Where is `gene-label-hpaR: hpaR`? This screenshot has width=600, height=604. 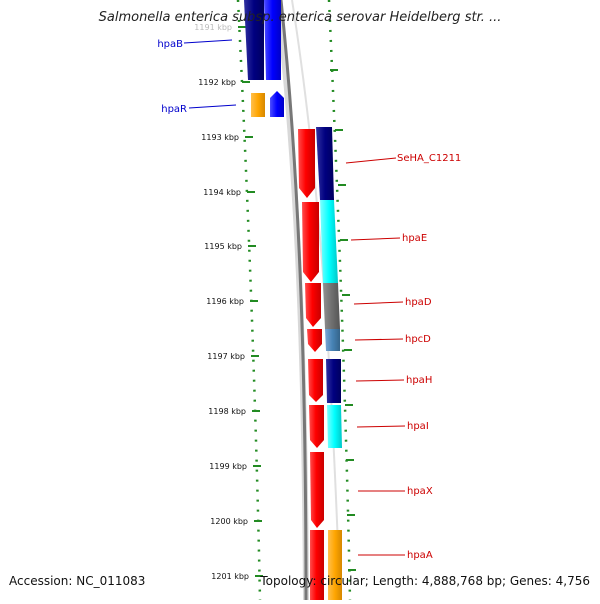 gene-label-hpaR: hpaR is located at coordinates (174, 109).